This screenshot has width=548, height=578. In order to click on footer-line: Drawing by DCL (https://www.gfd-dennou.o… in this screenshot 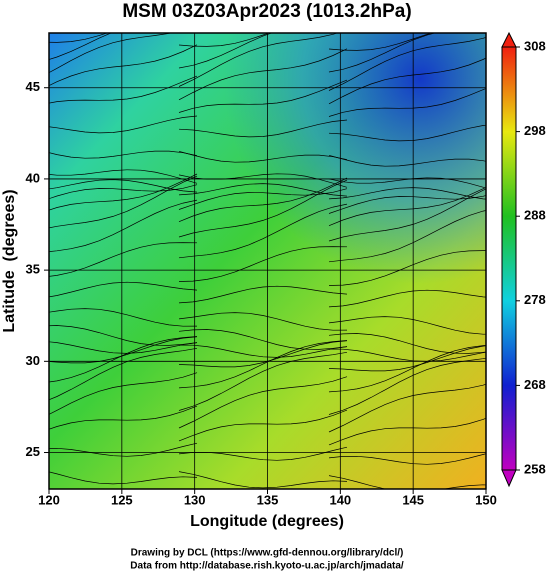, I will do `click(267, 553)`.